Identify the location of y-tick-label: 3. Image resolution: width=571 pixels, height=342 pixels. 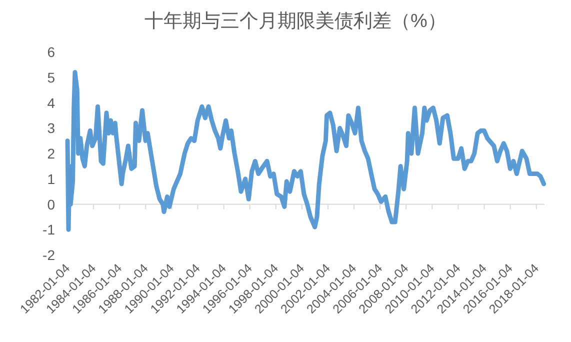
(51, 128).